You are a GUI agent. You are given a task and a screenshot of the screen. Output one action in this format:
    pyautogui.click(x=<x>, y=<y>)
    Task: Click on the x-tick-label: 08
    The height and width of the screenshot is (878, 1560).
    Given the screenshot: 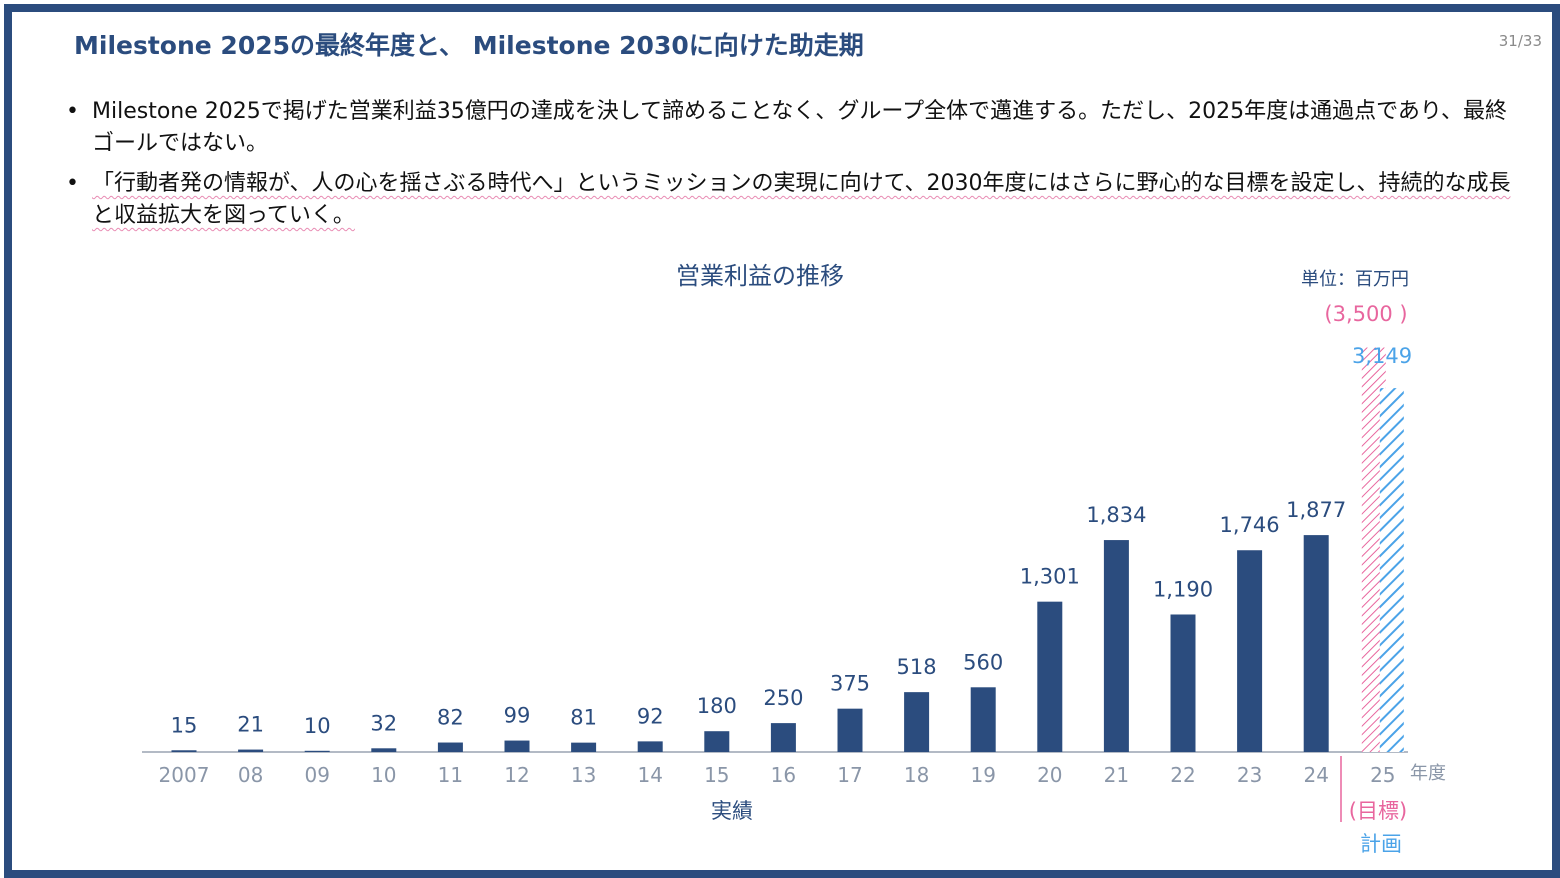 What is the action you would take?
    pyautogui.click(x=250, y=775)
    